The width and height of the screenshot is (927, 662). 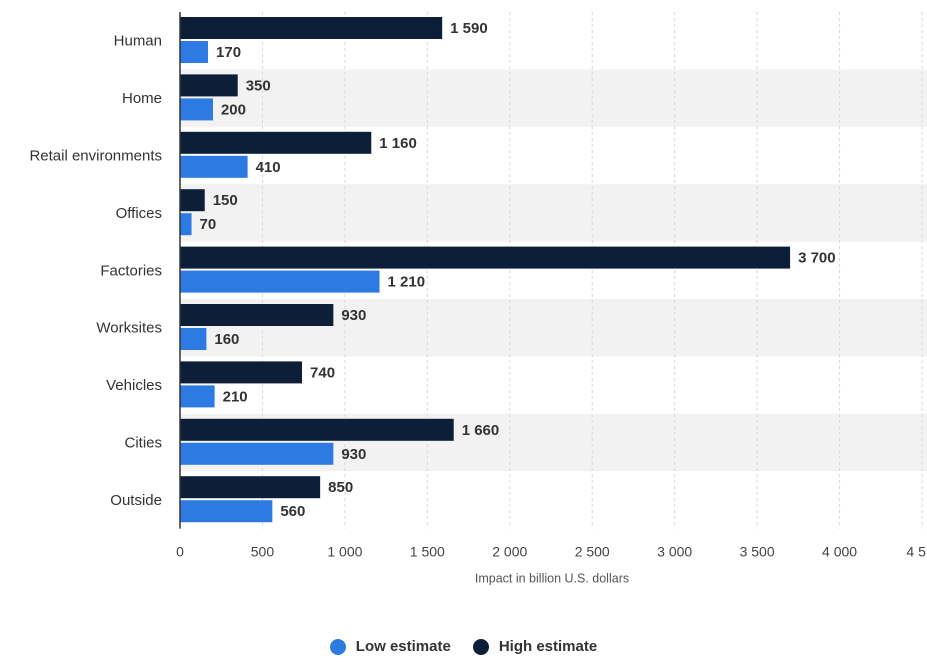 What do you see at coordinates (407, 282) in the screenshot?
I see `value-label-low: 1 210` at bounding box center [407, 282].